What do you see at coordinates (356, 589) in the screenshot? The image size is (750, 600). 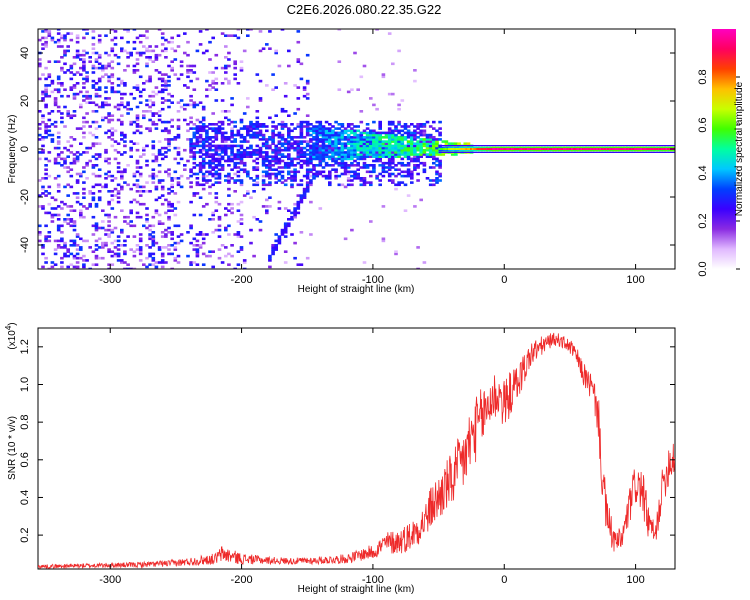 I see `snr-x-label: Height of straight line (km)` at bounding box center [356, 589].